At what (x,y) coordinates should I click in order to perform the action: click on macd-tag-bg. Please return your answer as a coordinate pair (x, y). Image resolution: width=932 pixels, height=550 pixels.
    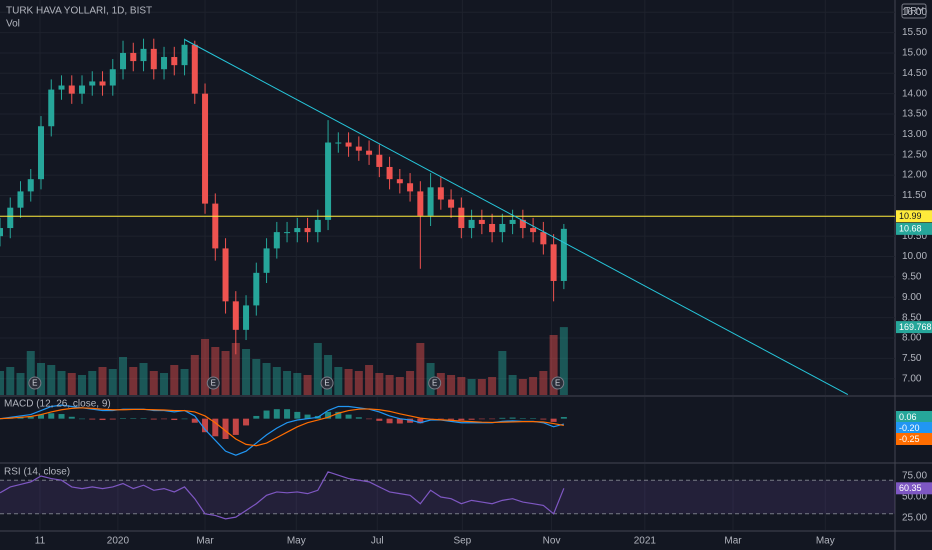
    Looking at the image, I should click on (914, 428).